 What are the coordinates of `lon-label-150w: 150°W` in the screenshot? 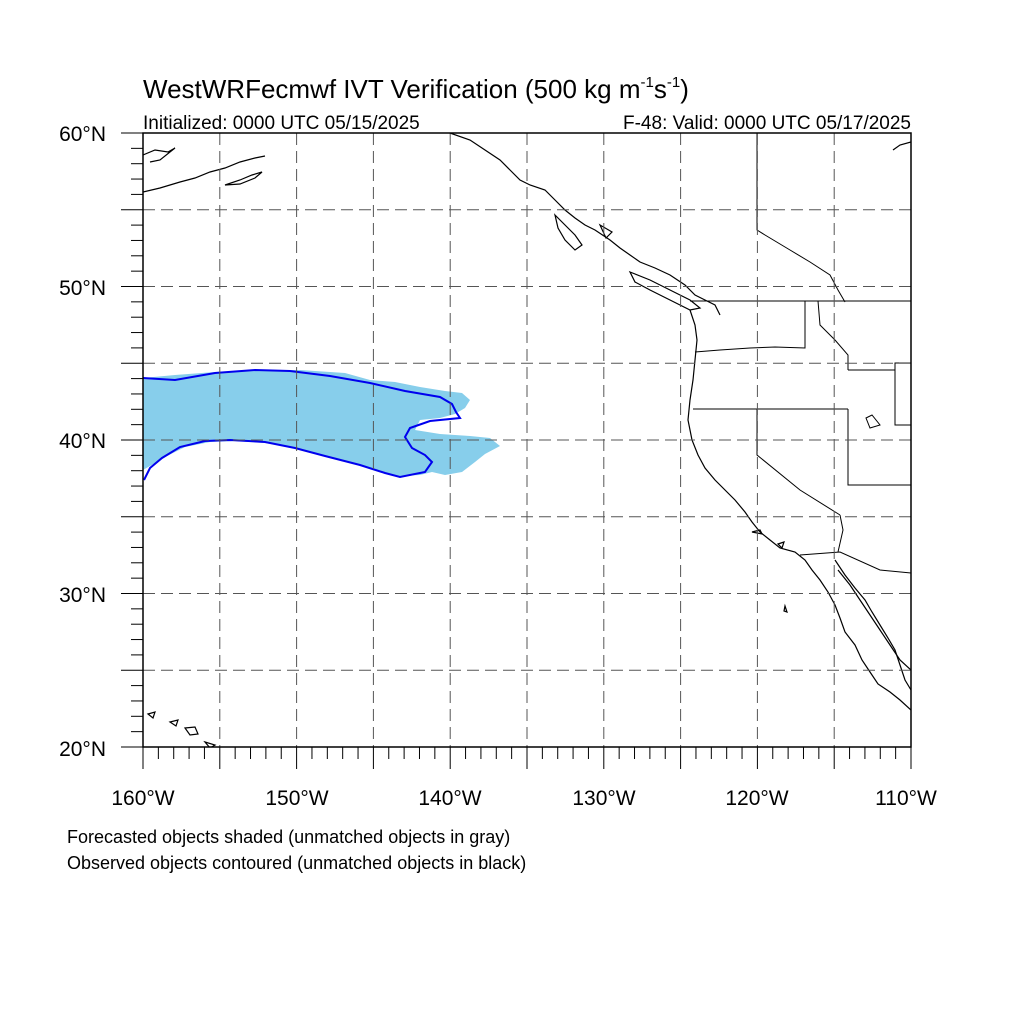 It's located at (296, 798).